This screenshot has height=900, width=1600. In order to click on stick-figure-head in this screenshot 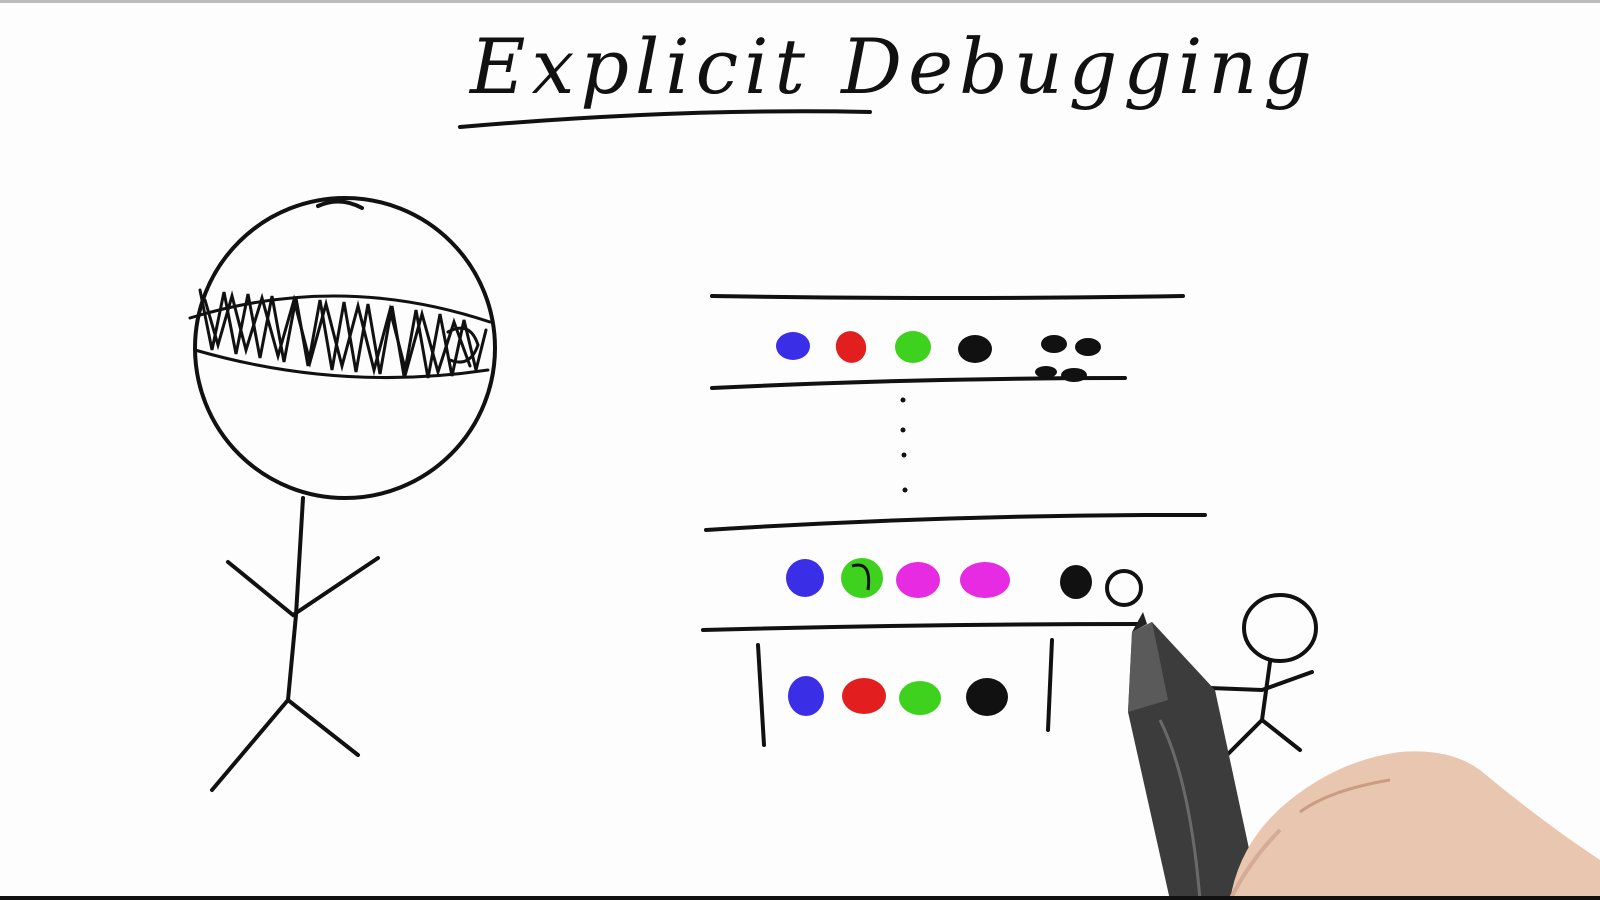, I will do `click(345, 348)`.